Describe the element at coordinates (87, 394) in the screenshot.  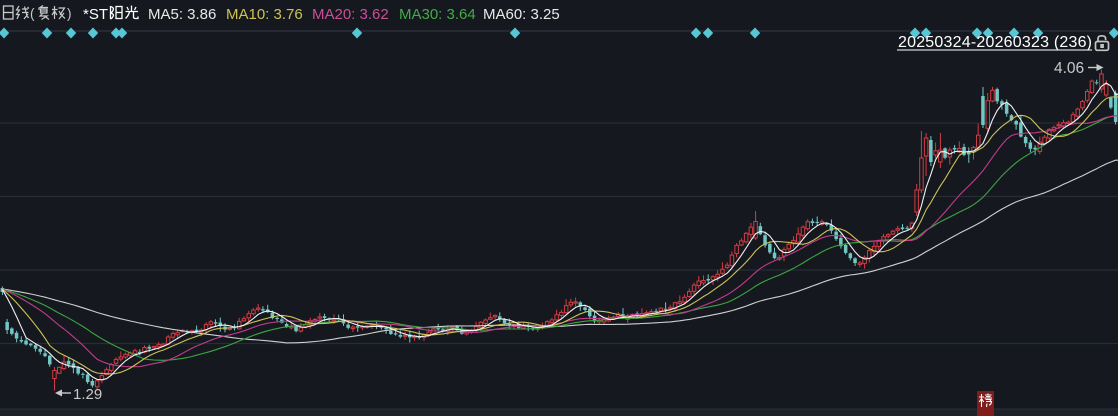
I see `svg-text: 1.29` at that location.